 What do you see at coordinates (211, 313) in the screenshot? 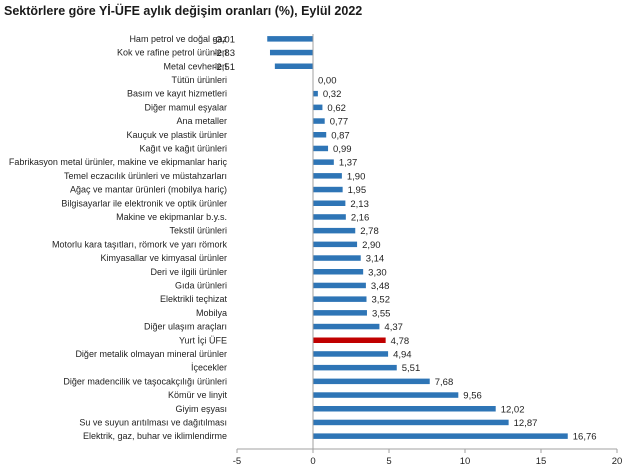
I see `category-label: Mobilya` at bounding box center [211, 313].